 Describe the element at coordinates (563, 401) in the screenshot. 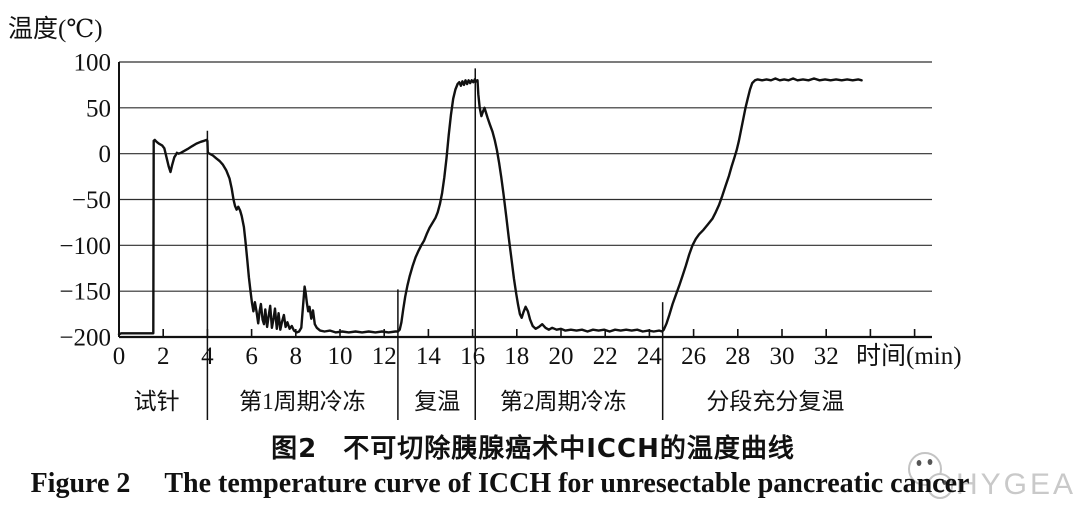

I see `phase-label: 第2周期冷冻` at that location.